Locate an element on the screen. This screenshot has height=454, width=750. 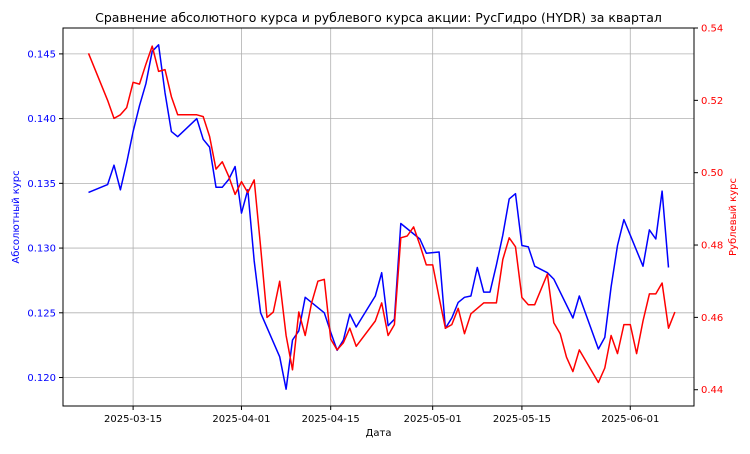
y-right-tick-label: 0.50 is located at coordinates (712, 173).